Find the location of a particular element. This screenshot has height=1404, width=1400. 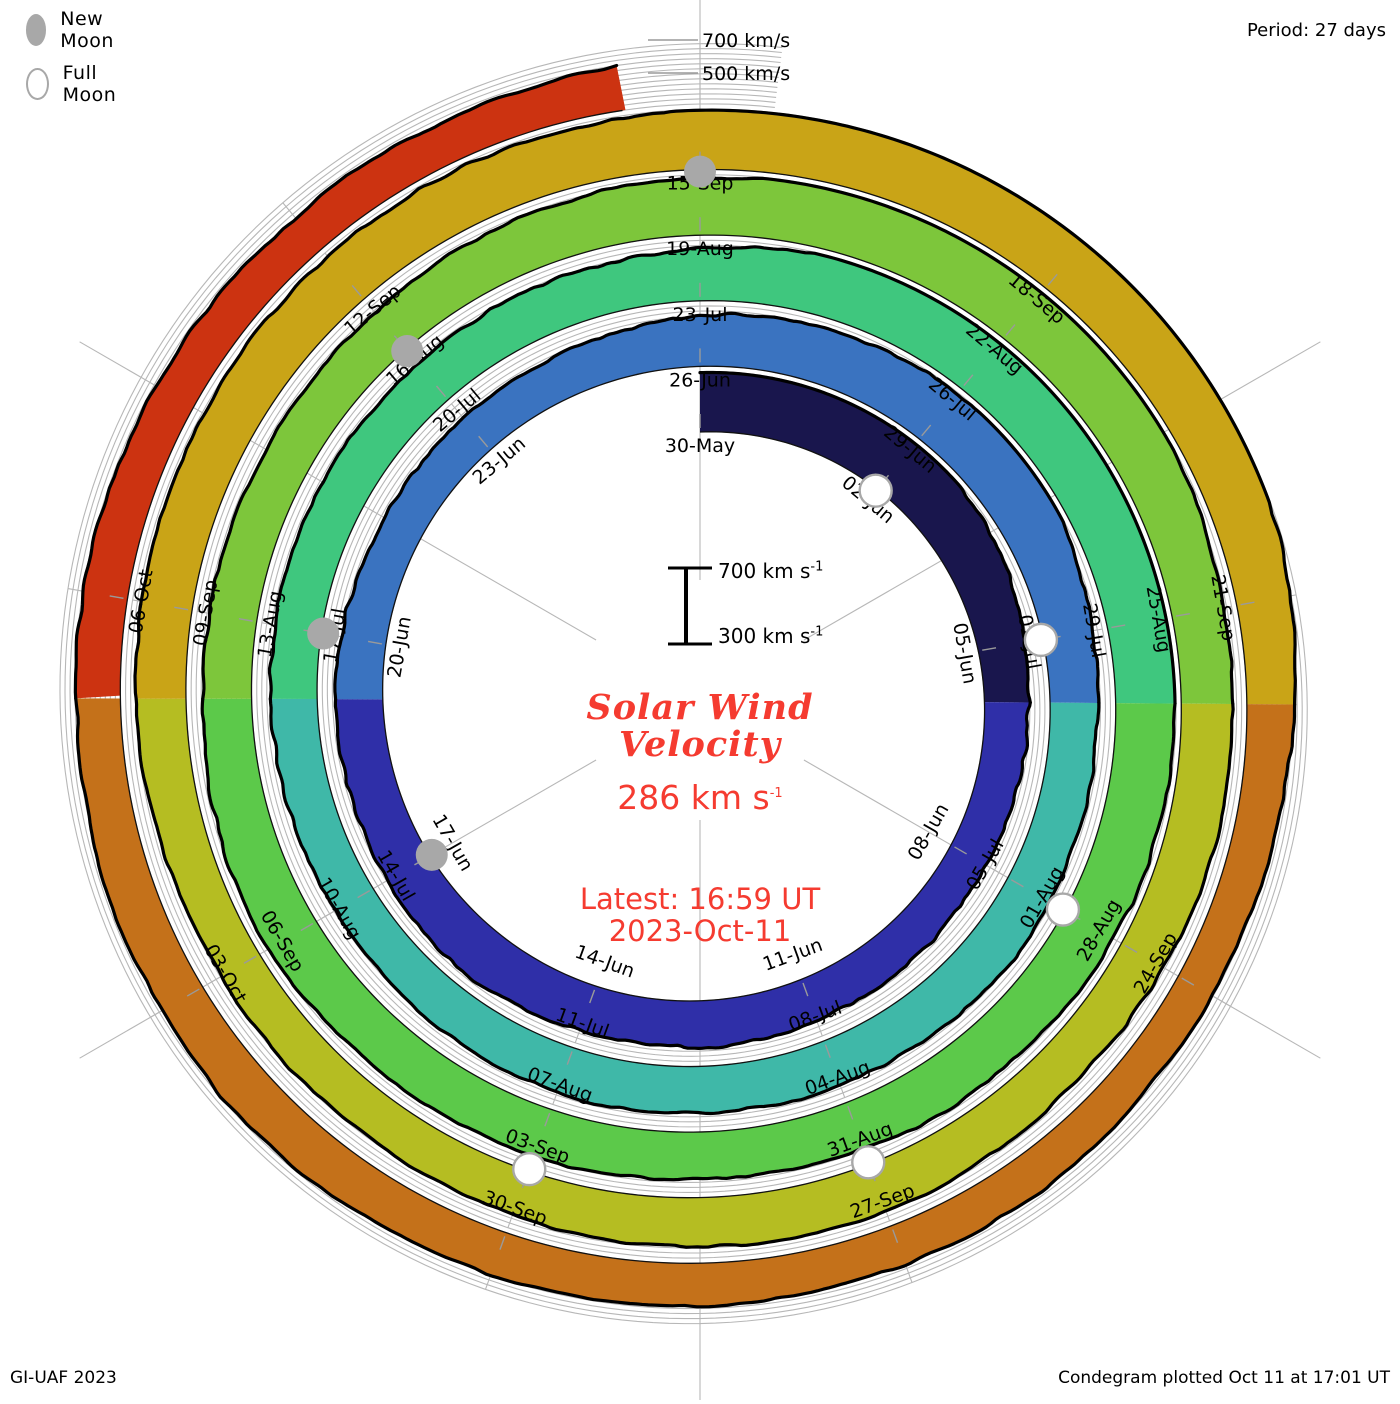

scalebar-top-unit: km s is located at coordinates (786, 571).